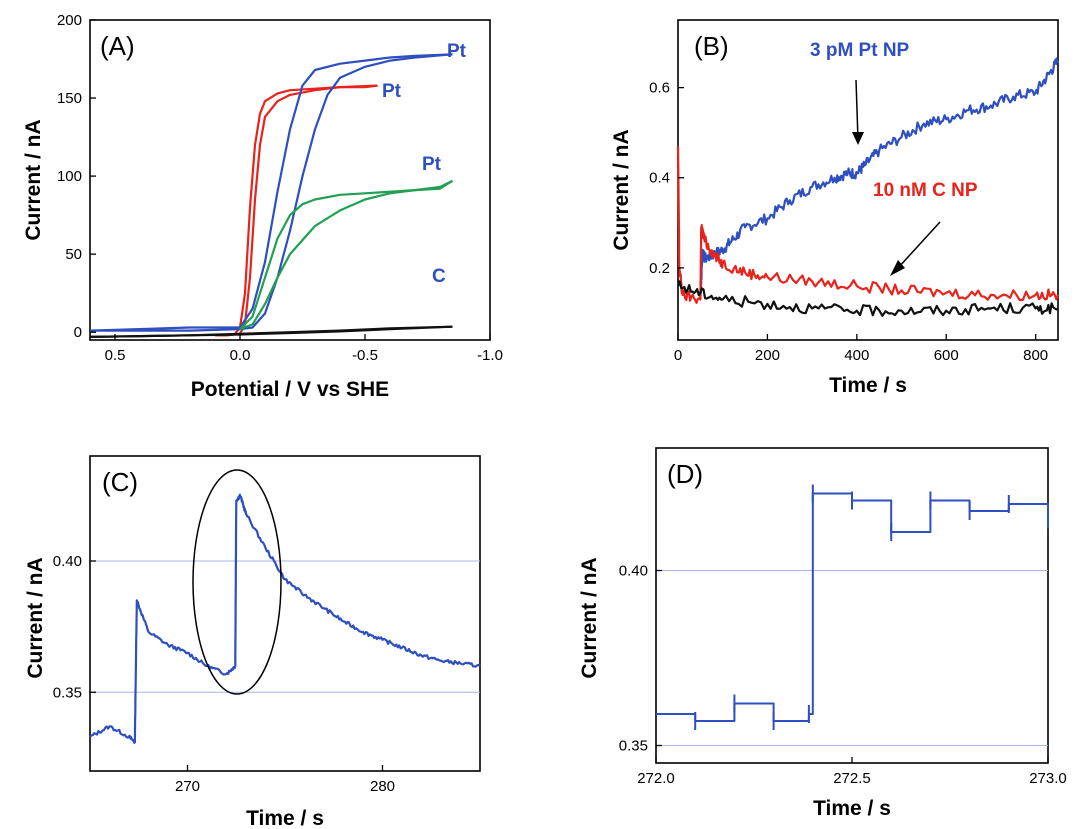  I want to click on x-tick-label: 800, so click(1035, 355).